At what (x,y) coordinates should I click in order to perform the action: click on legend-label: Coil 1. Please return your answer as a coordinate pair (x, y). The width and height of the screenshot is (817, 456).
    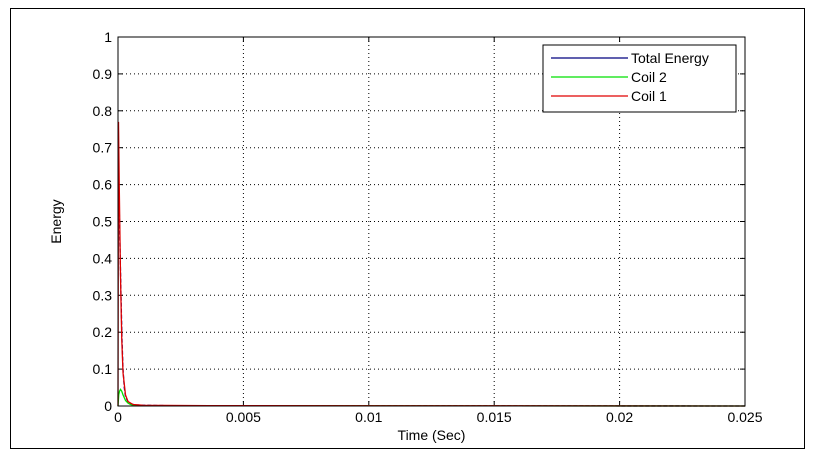
    Looking at the image, I should click on (649, 96).